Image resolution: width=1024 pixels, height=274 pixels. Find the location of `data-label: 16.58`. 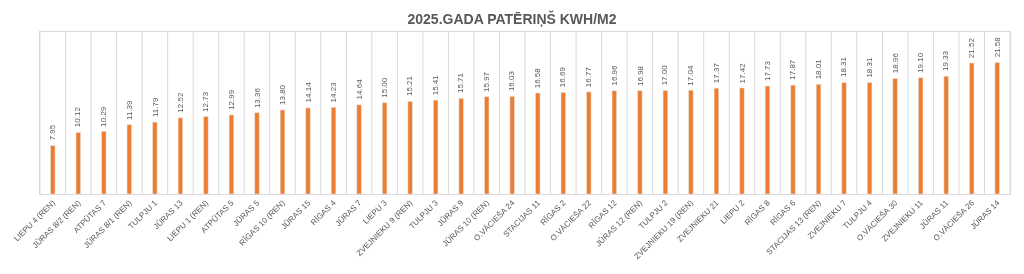

data-label: 16.58 is located at coordinates (538, 78).